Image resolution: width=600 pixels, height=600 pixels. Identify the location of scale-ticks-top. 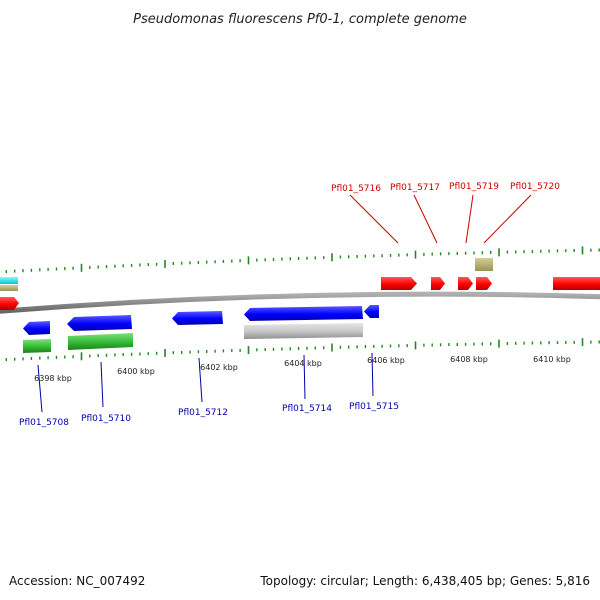
(302, 260).